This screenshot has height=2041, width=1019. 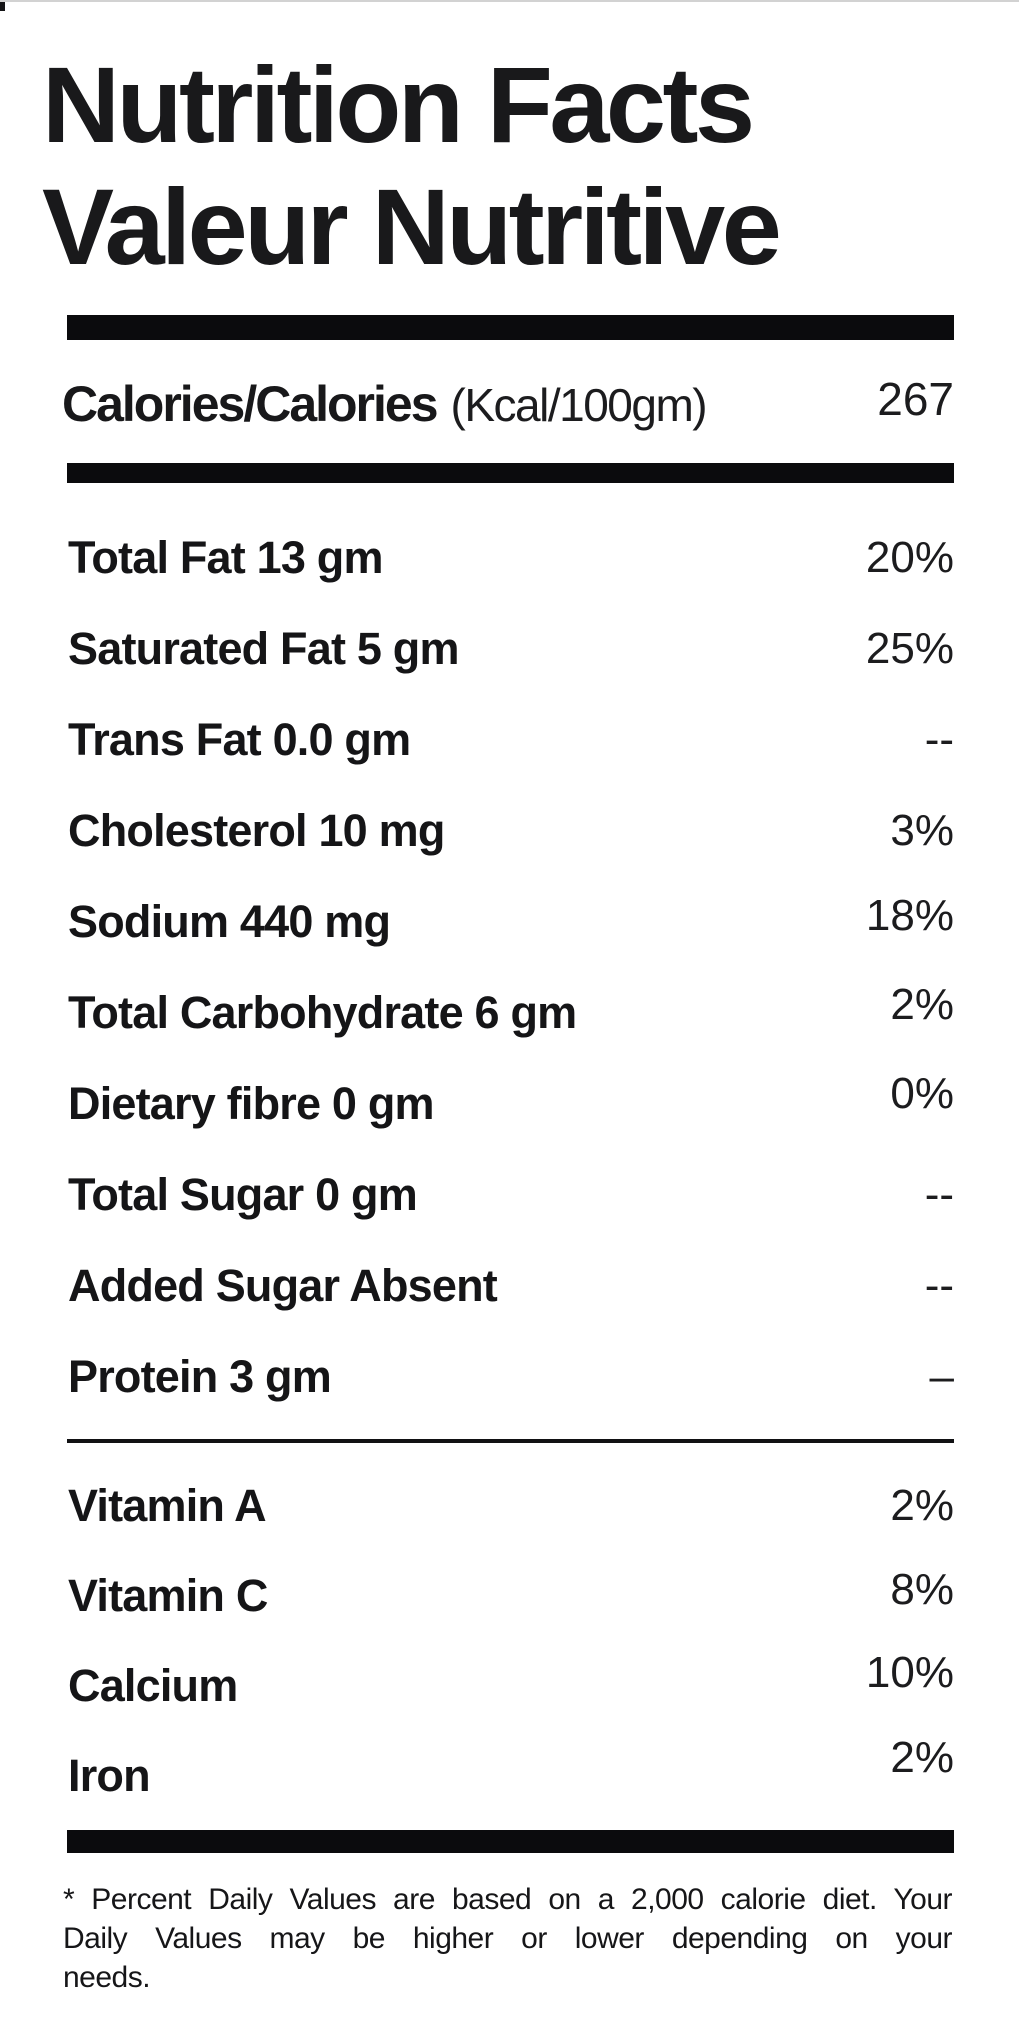 What do you see at coordinates (511, 1686) in the screenshot?
I see `nutrient-row: Calcium 10%` at bounding box center [511, 1686].